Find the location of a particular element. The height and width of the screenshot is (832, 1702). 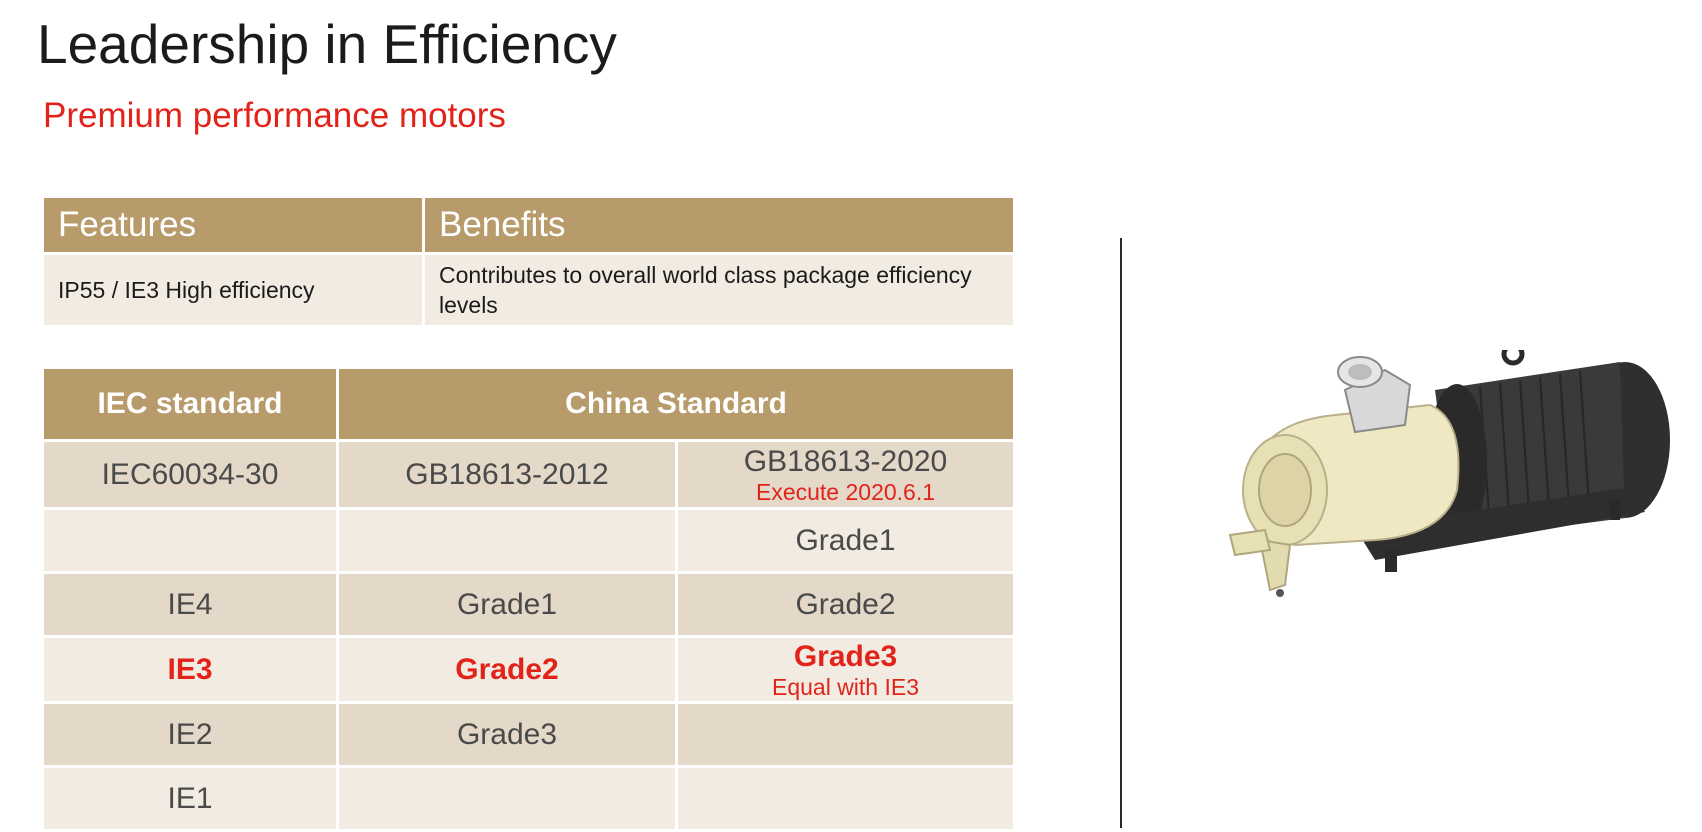

features-header: Features is located at coordinates (233, 225).